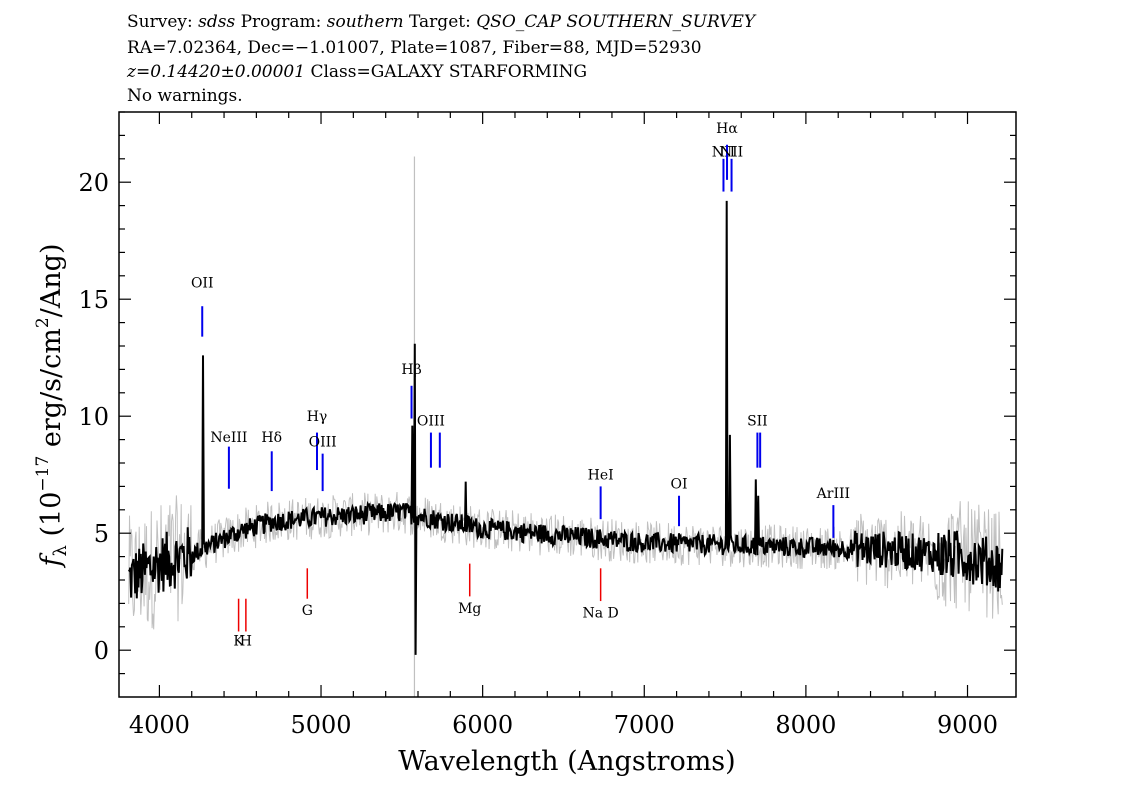  Describe the element at coordinates (616, 22) in the screenshot. I see `target-value: QSO_CAP SOUTHERN_SURVEY` at that location.